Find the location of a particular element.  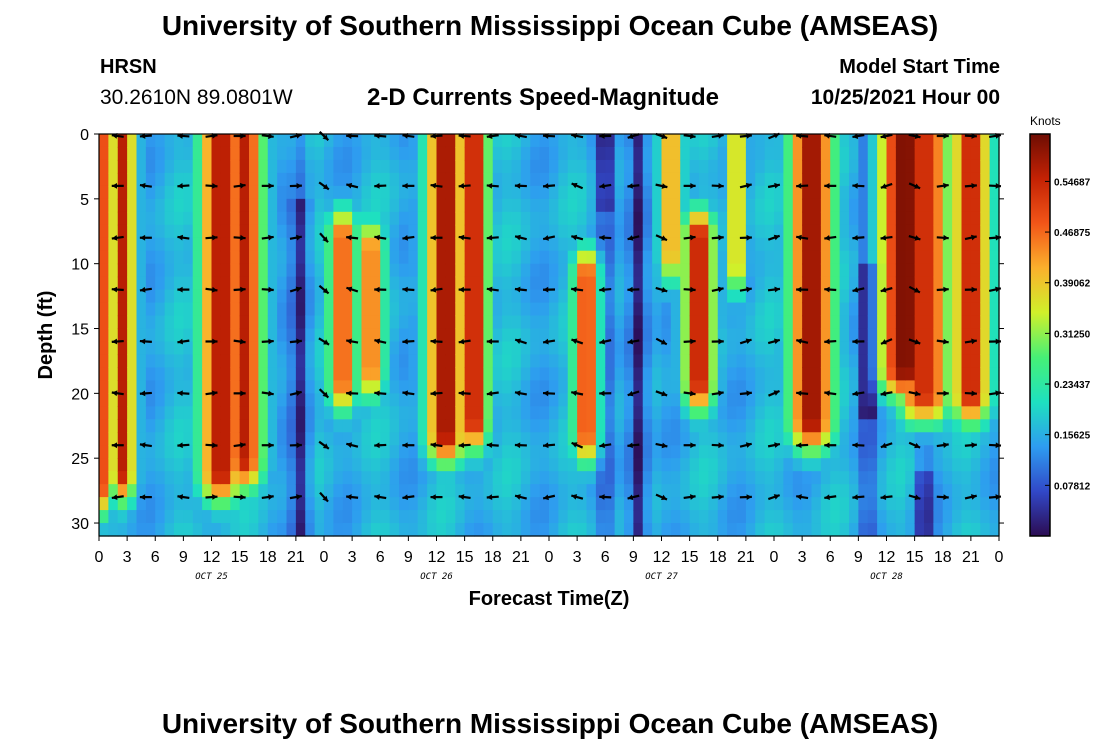

x-tick-label: 6 is located at coordinates (605, 557).